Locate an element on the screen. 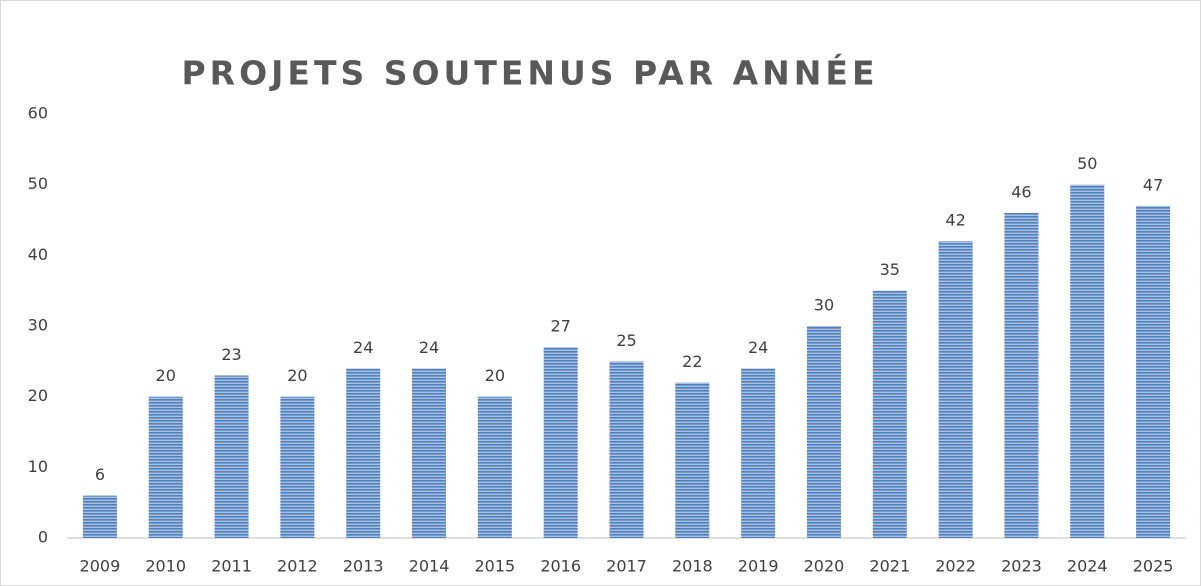  x-tick-label: 2013 is located at coordinates (363, 566).